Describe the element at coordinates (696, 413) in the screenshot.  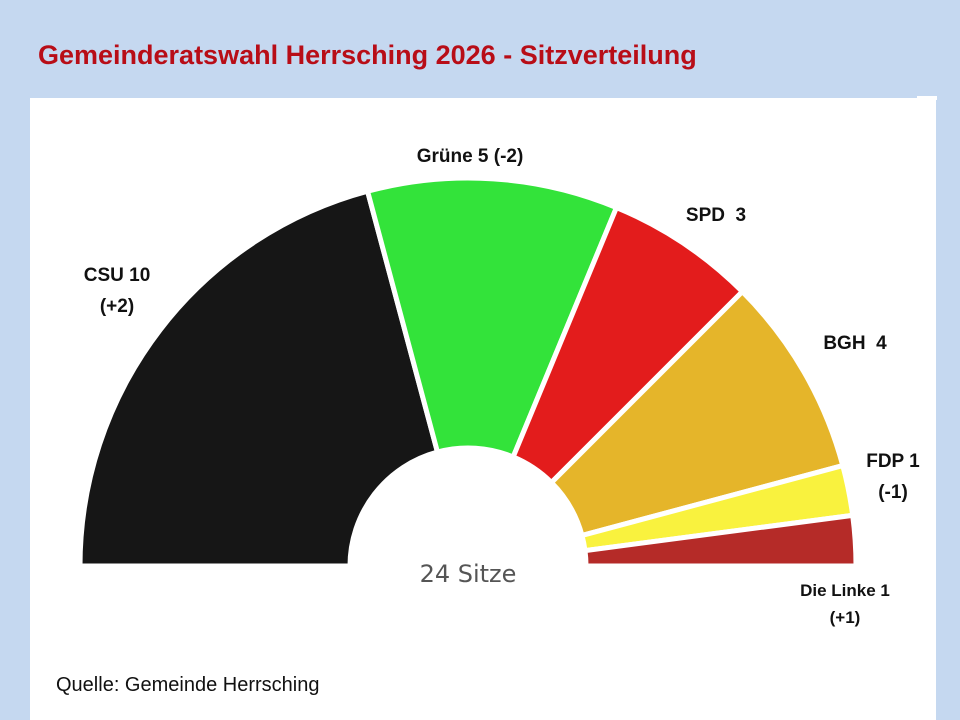
I see `slice-bgh` at that location.